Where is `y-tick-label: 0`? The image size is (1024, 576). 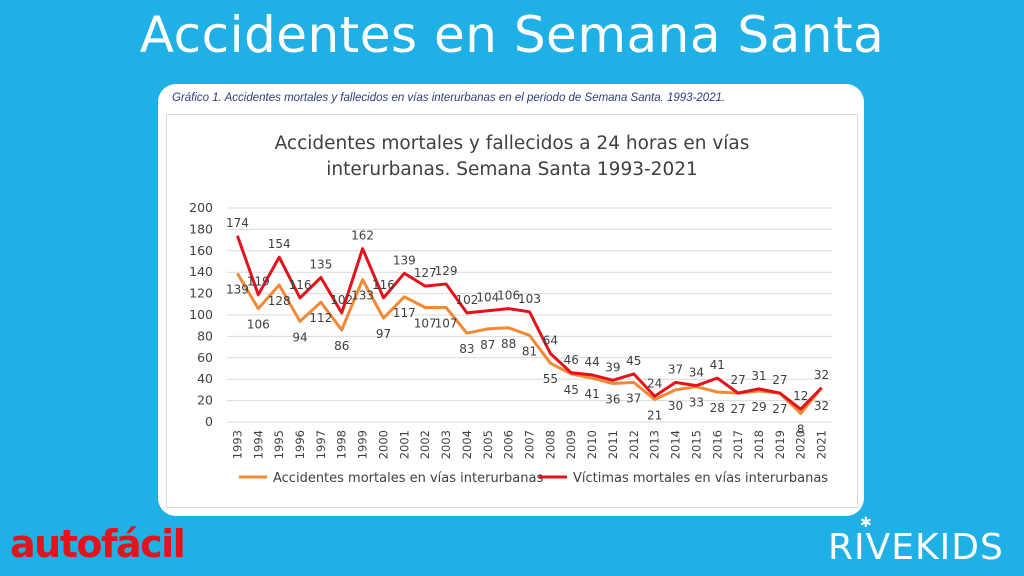
y-tick-label: 0 is located at coordinates (209, 421).